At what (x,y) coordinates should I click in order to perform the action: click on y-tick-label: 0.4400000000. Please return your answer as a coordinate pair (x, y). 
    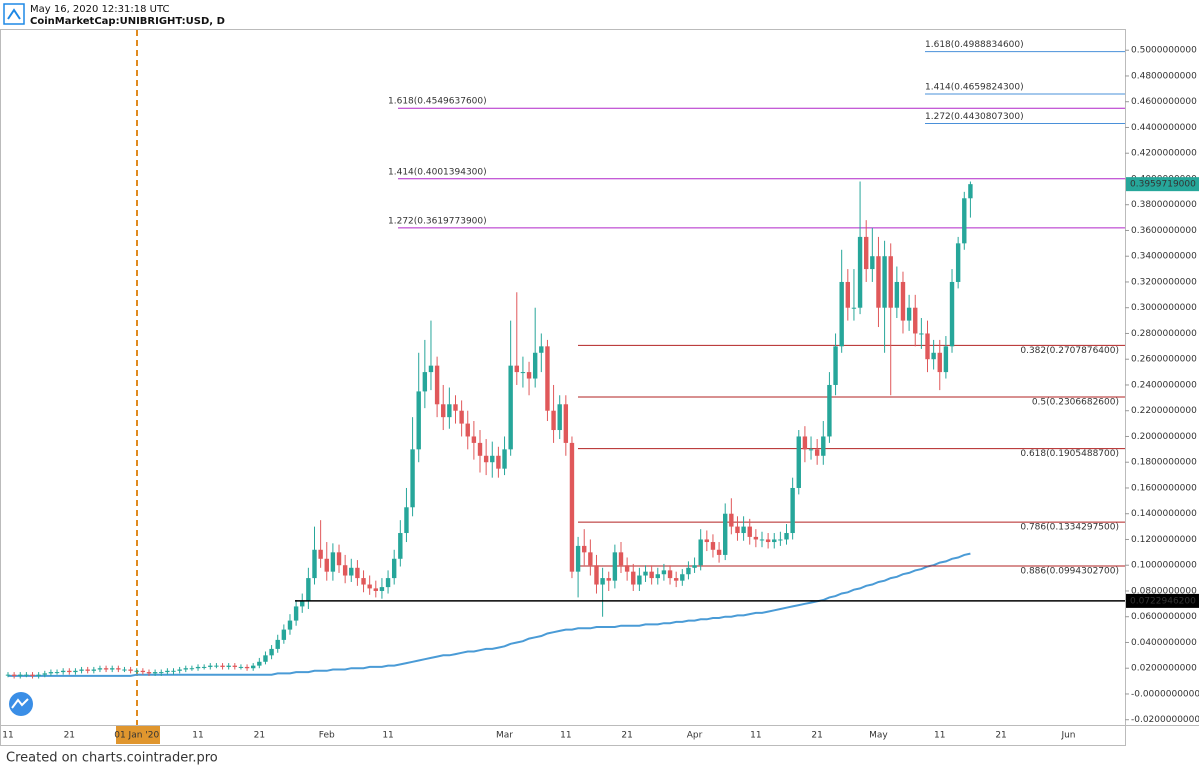
    Looking at the image, I should click on (1164, 128).